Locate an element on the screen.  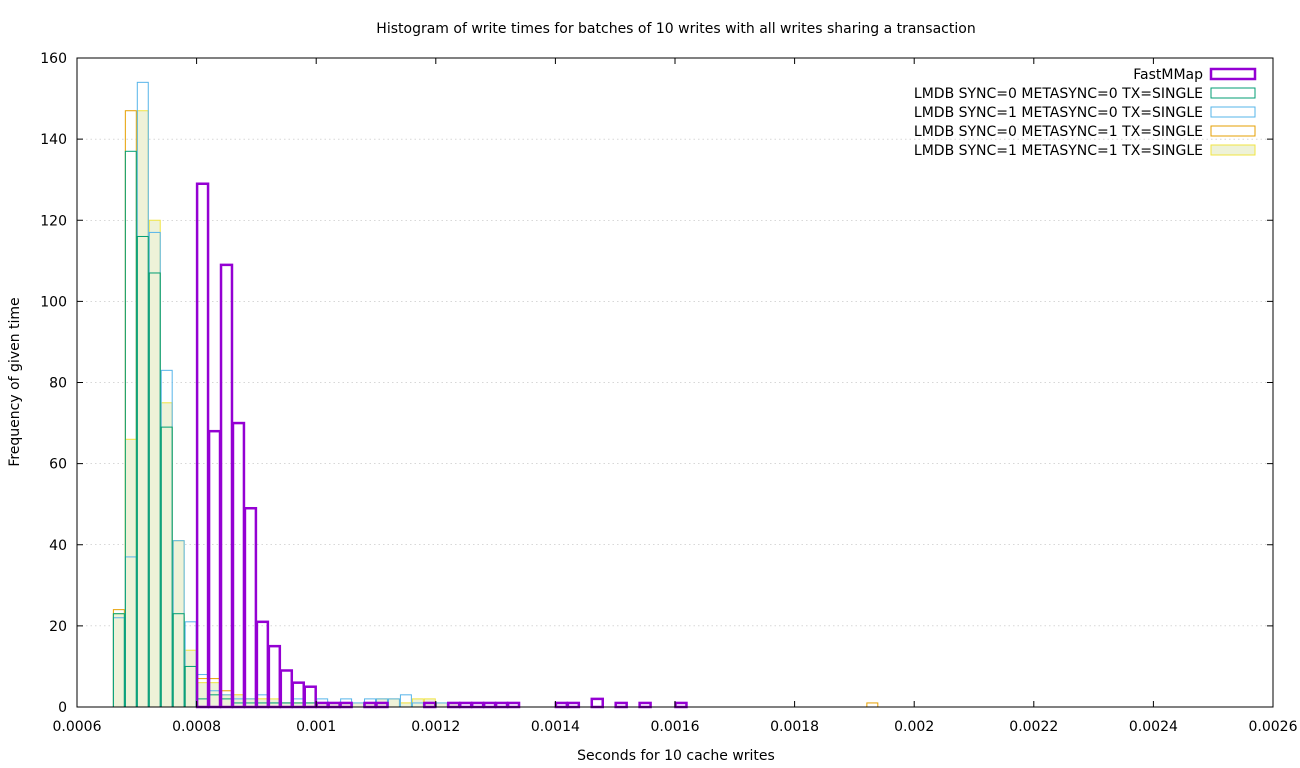
legend-label: LMDB SYNC=0 METASYNC=1 TX=SINGLE is located at coordinates (1058, 132).